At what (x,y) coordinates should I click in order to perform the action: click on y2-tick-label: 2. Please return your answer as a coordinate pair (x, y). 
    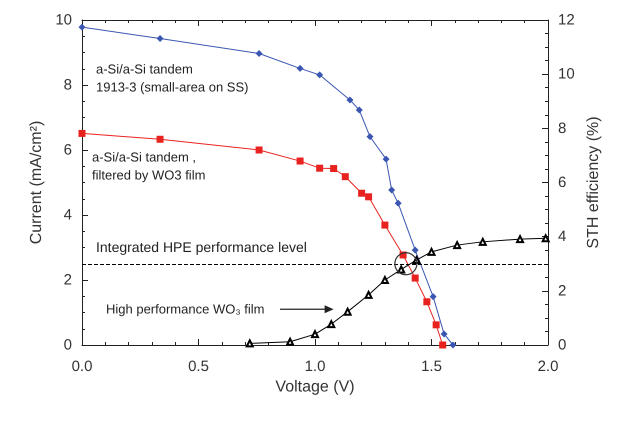
    Looking at the image, I should click on (562, 291).